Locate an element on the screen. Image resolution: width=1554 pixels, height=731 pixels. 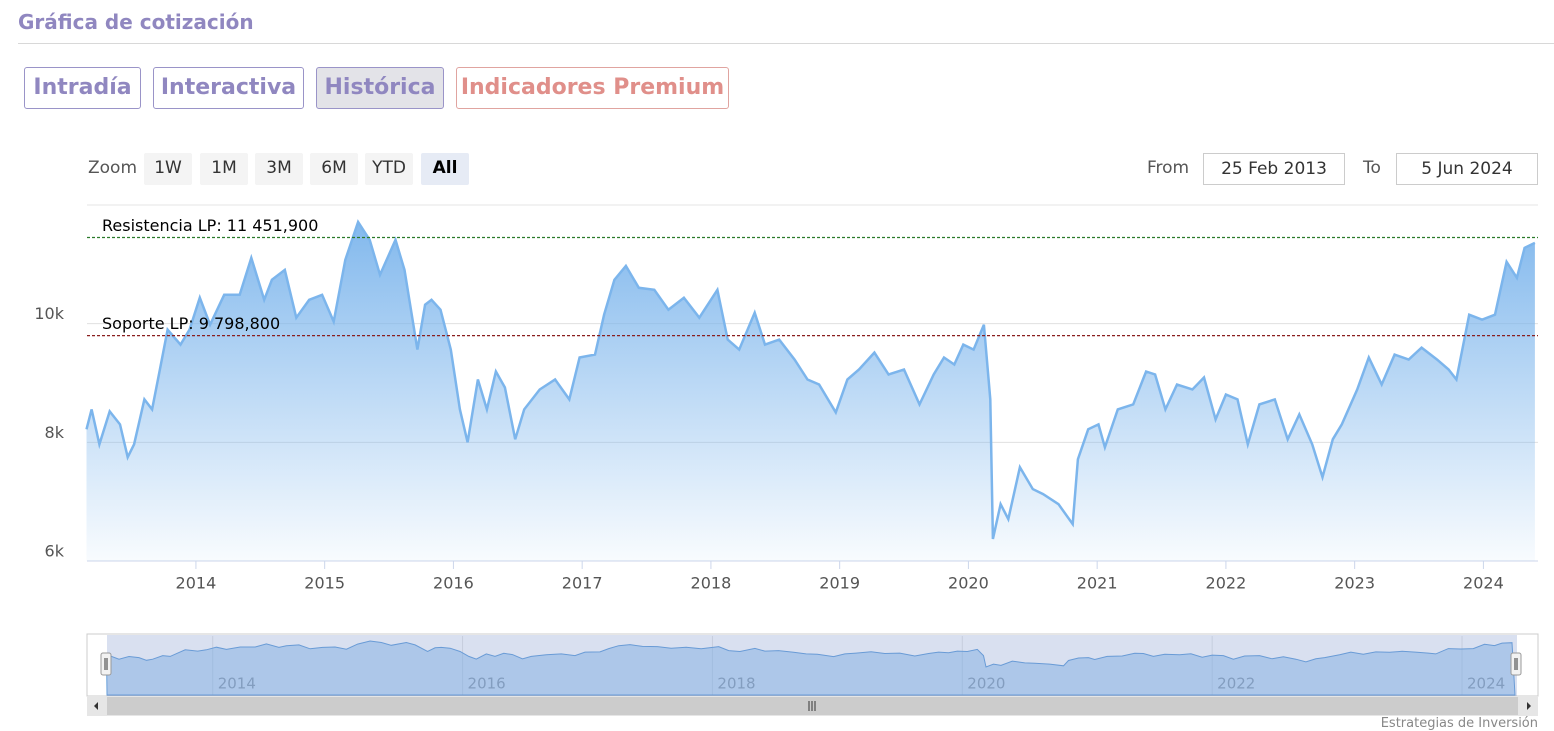
zoom-button: 1M is located at coordinates (224, 169).